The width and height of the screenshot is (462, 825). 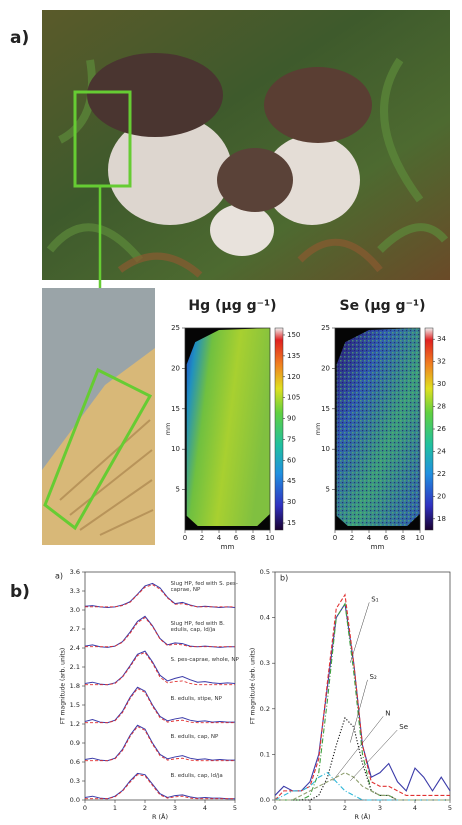 What do you see at coordinates (293, 356) in the screenshot?
I see `colorbar-tick-label: 135` at bounding box center [293, 356].